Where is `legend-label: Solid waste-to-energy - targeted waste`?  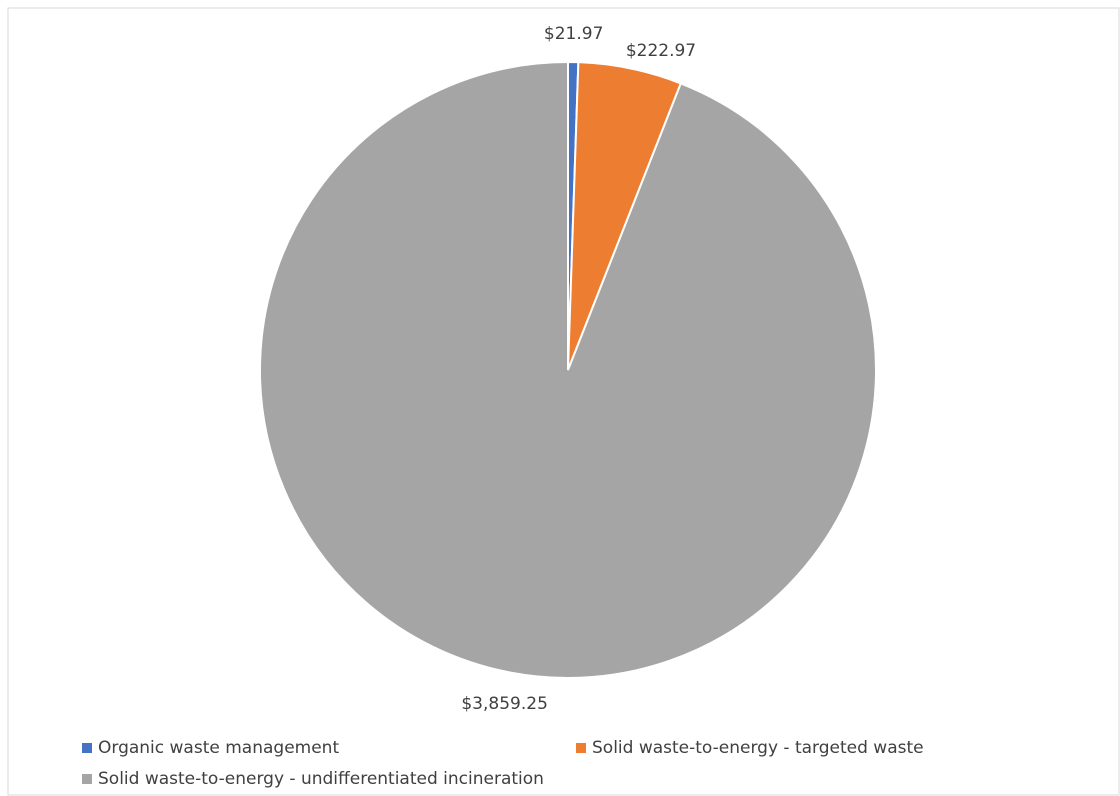 legend-label: Solid waste-to-energy - targeted waste is located at coordinates (758, 748).